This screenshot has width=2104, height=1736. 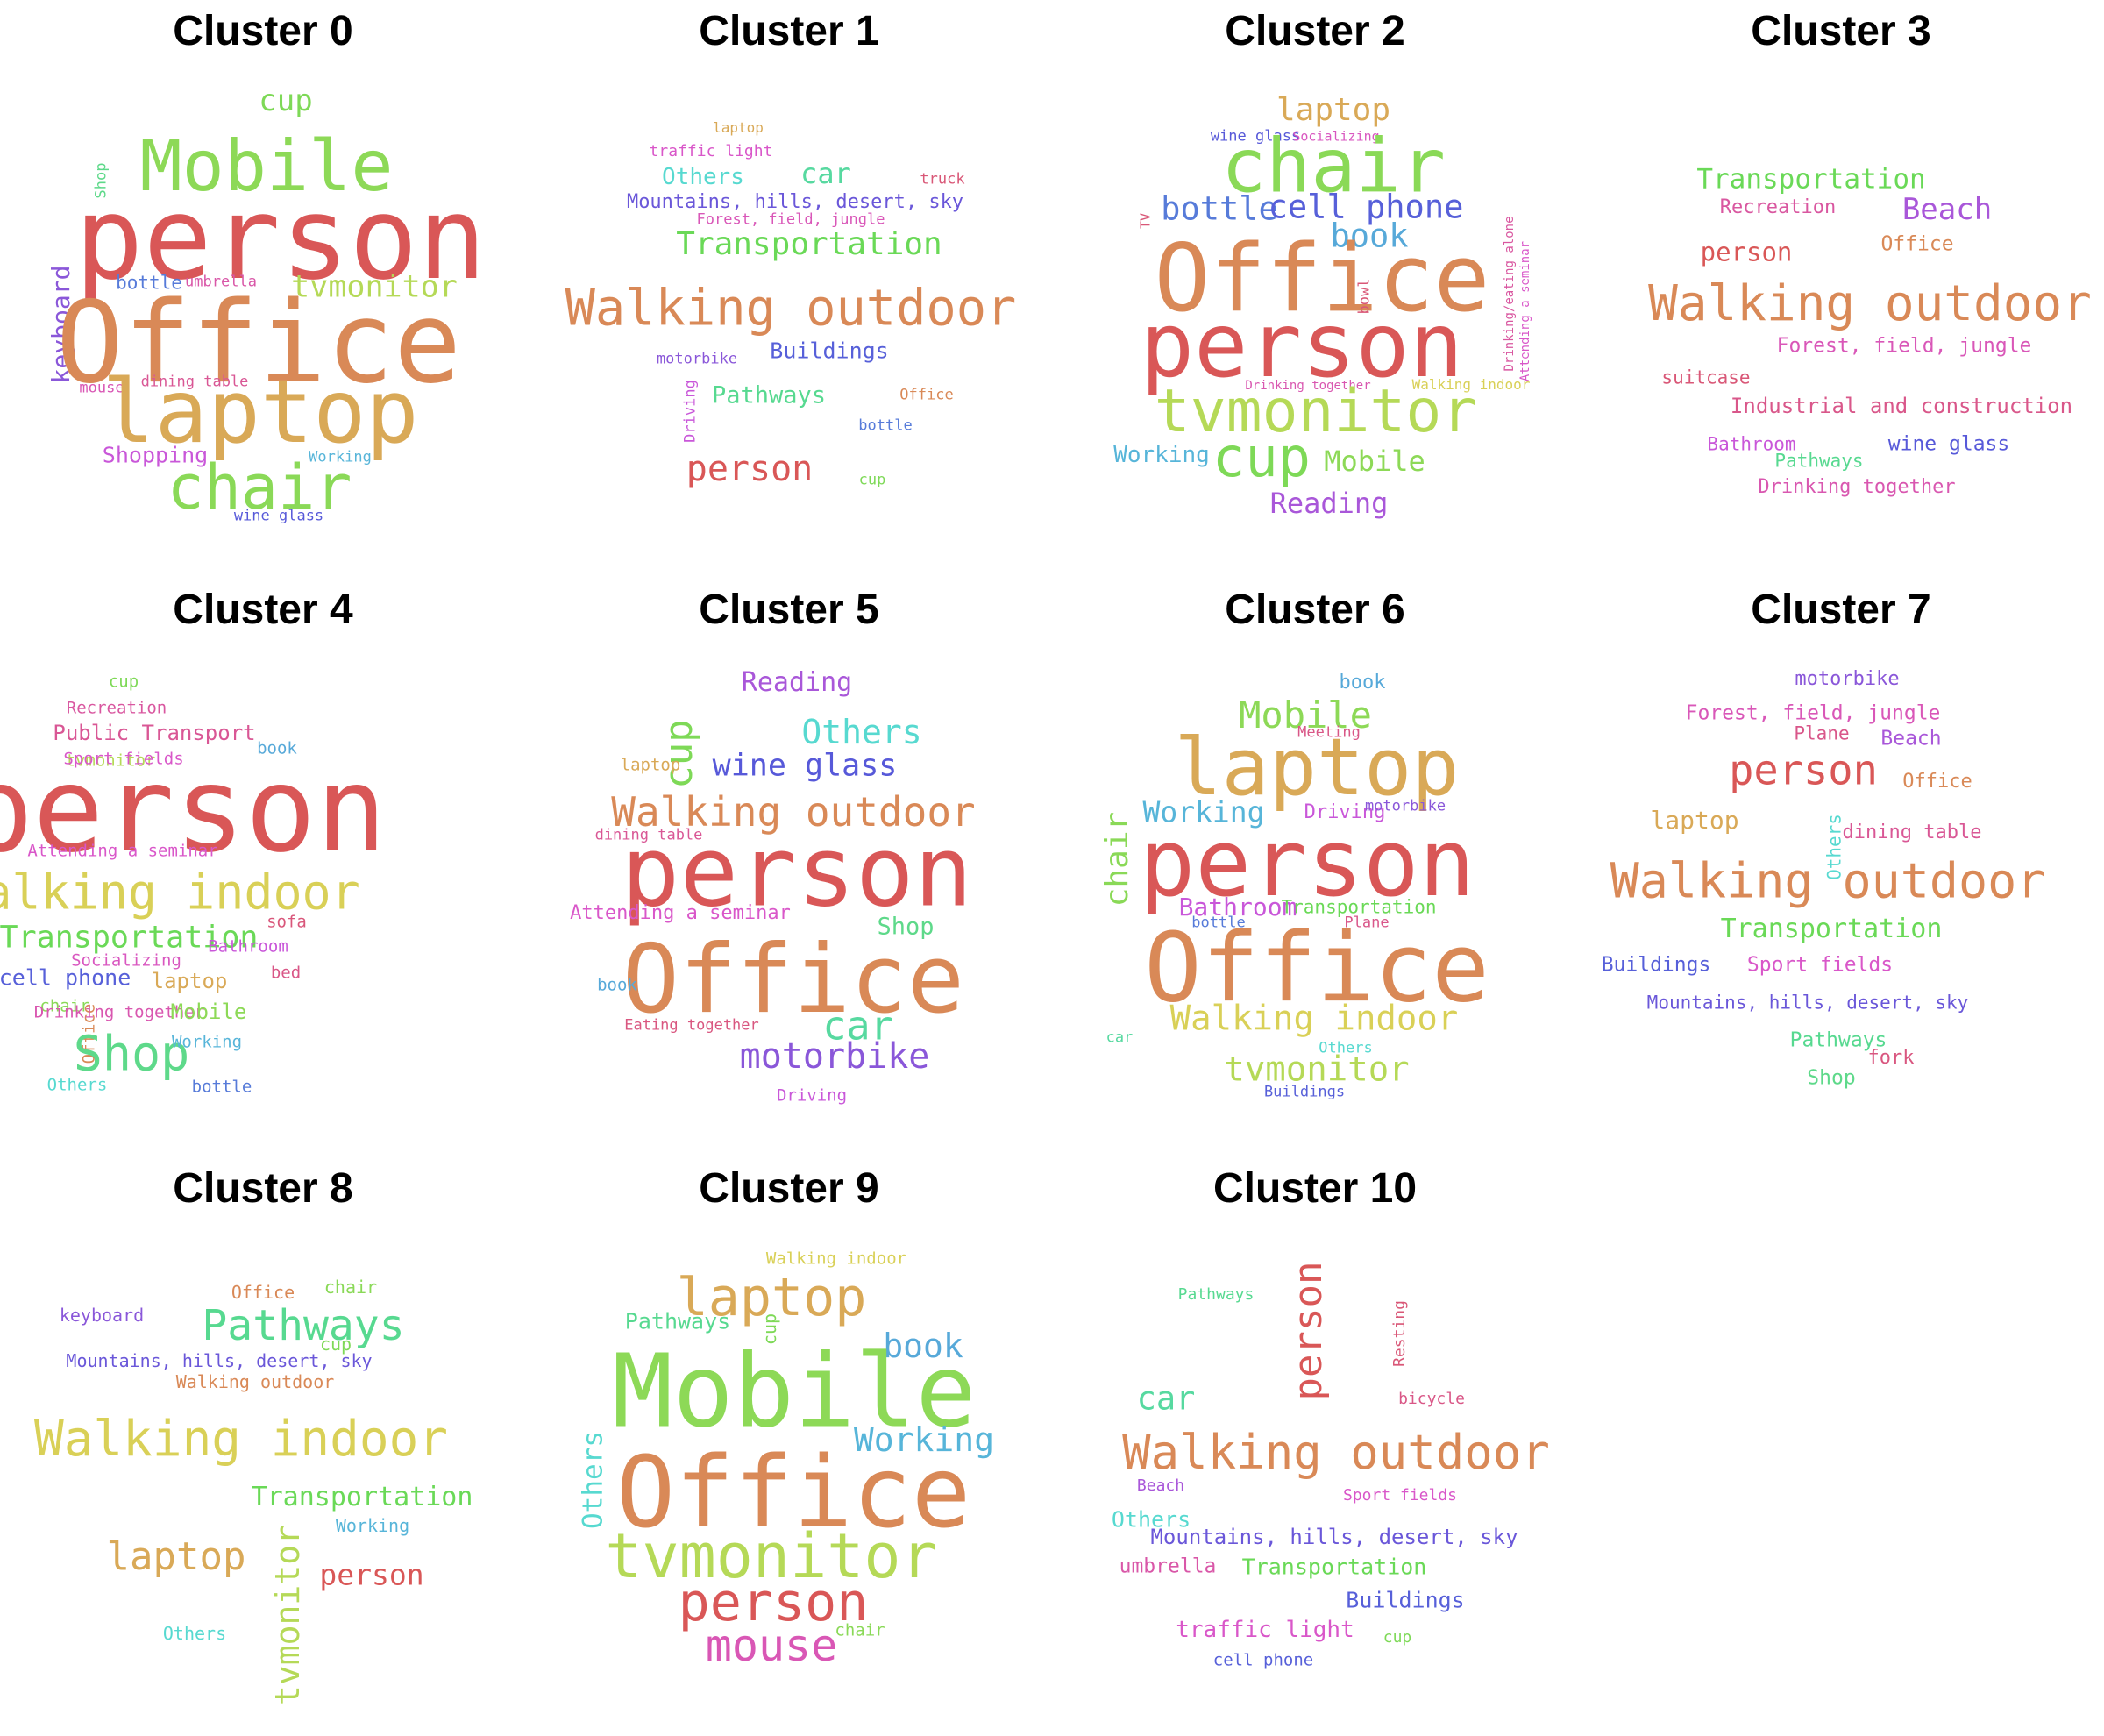 What do you see at coordinates (789, 1188) in the screenshot?
I see `cluster-title: Cluster 9` at bounding box center [789, 1188].